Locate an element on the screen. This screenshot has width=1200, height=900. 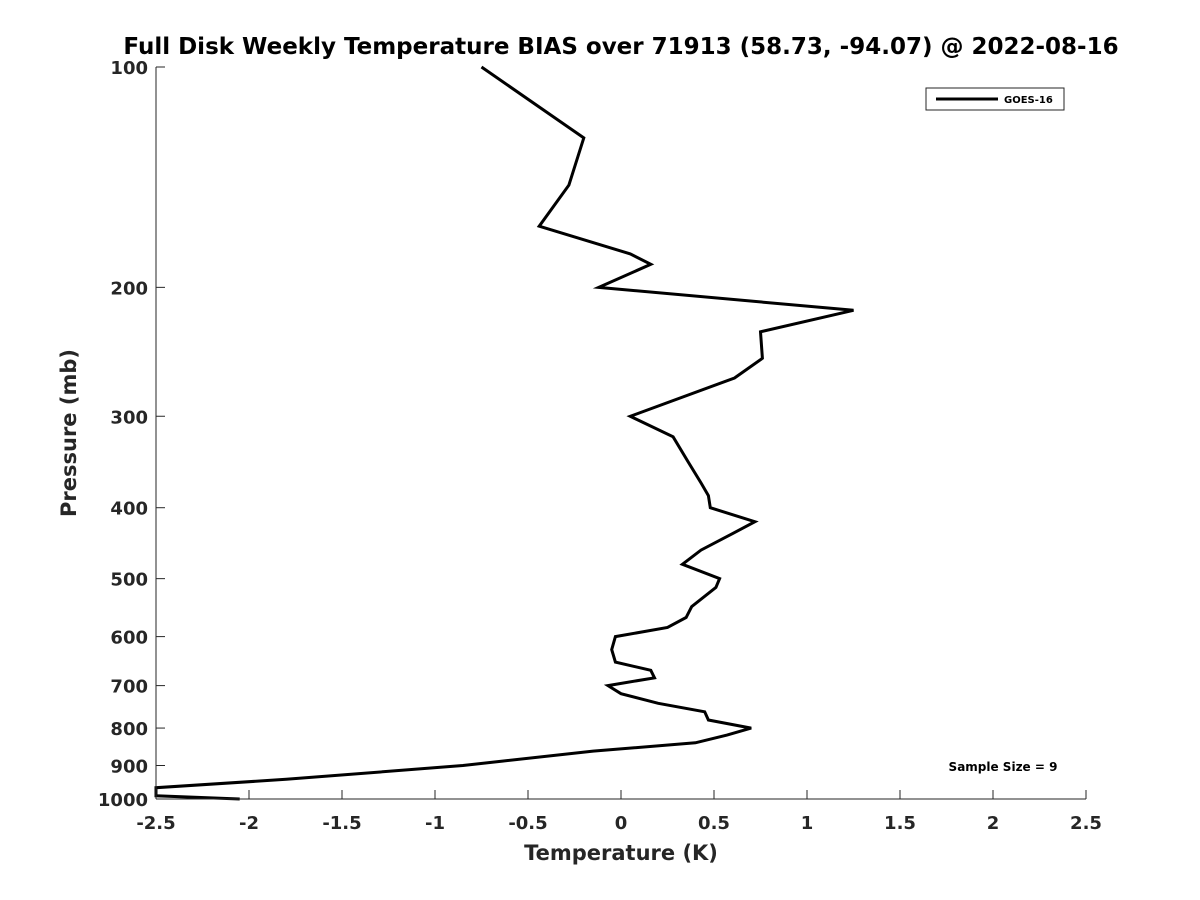
y-tick-label: 700 is located at coordinates (129, 687).